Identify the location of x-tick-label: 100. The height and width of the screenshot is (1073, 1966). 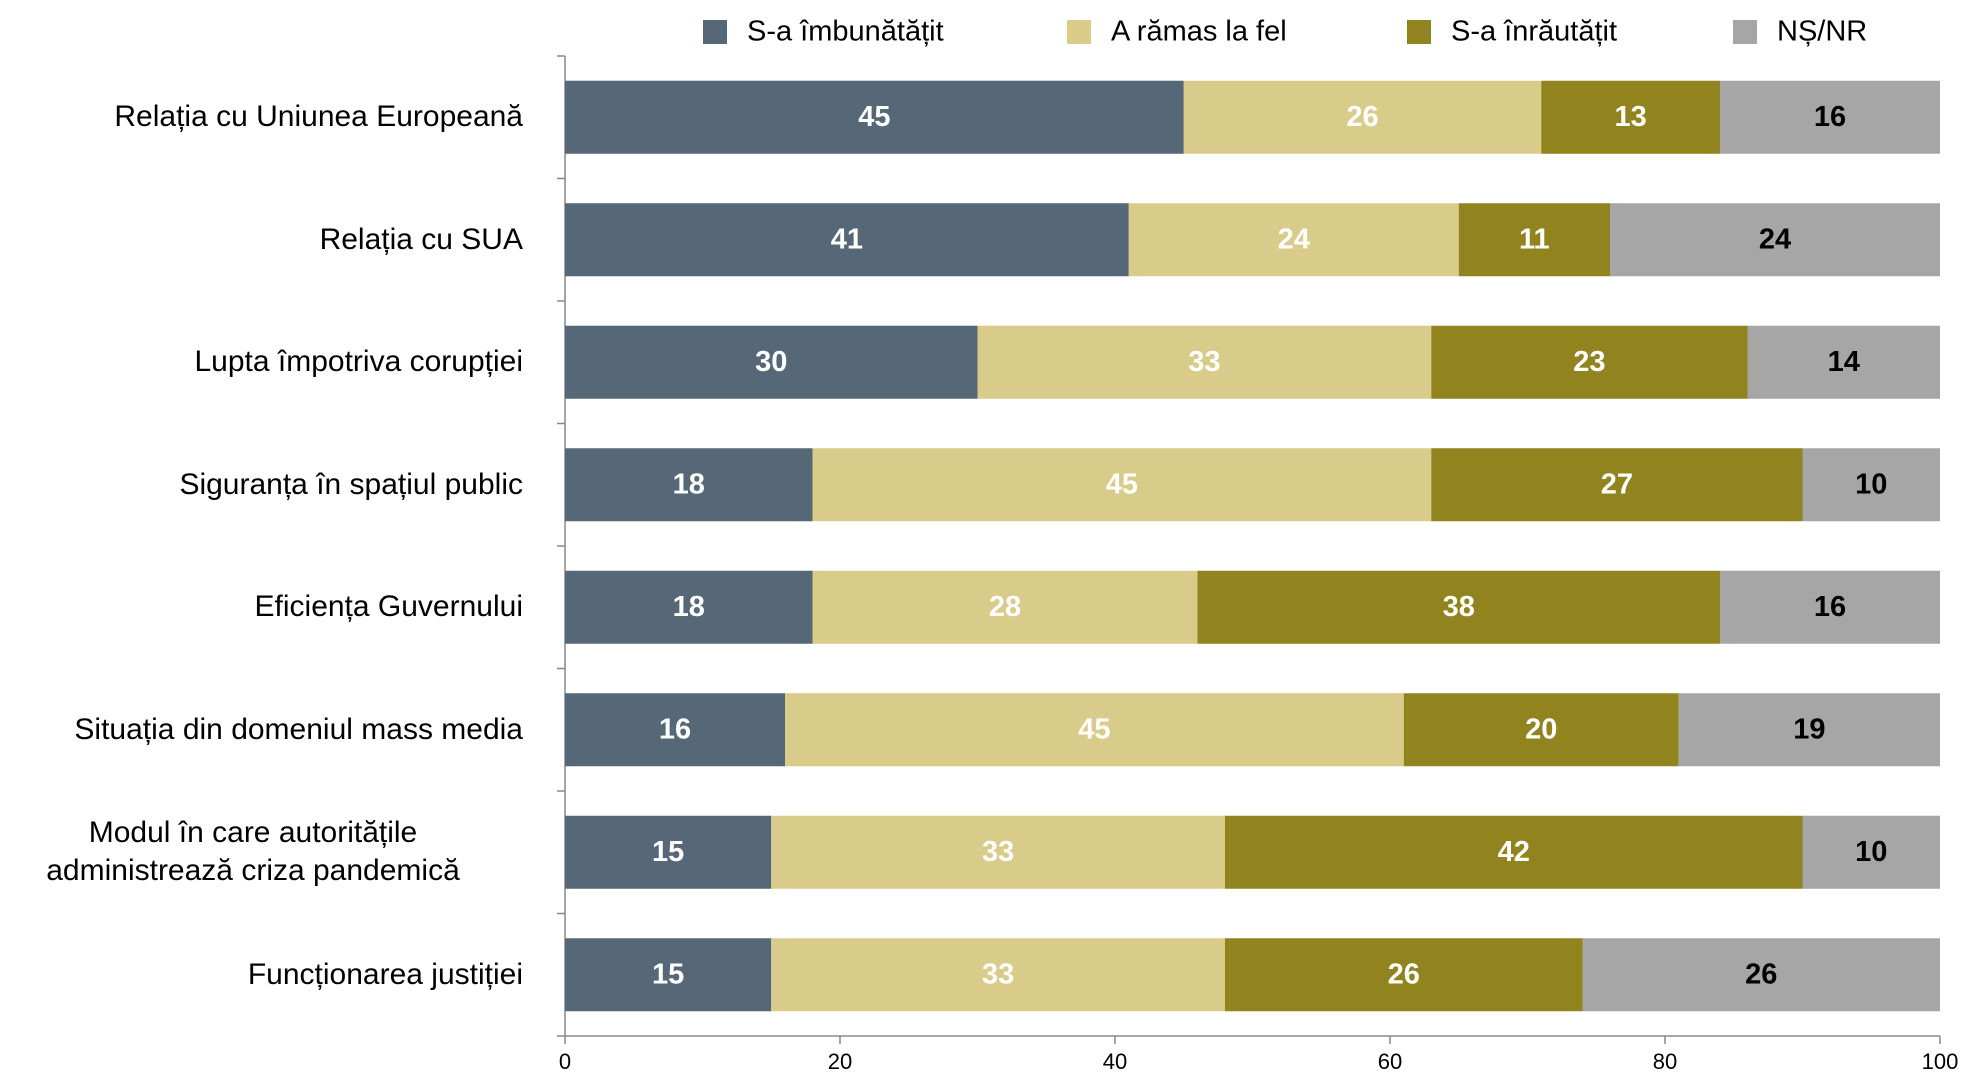
(1940, 1061).